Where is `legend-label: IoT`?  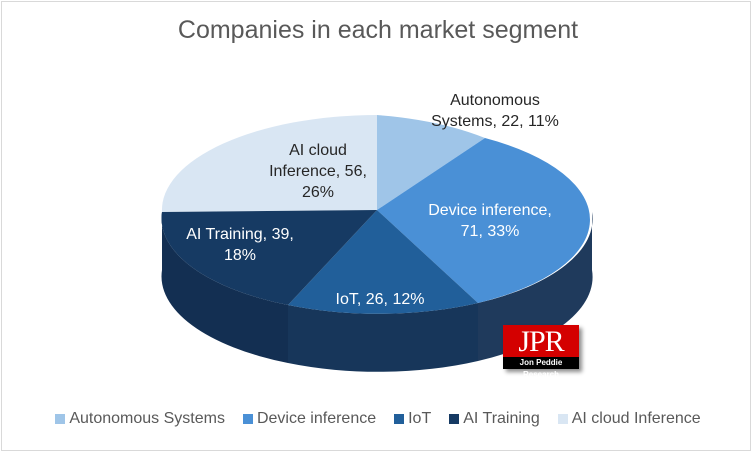
legend-label: IoT is located at coordinates (420, 418).